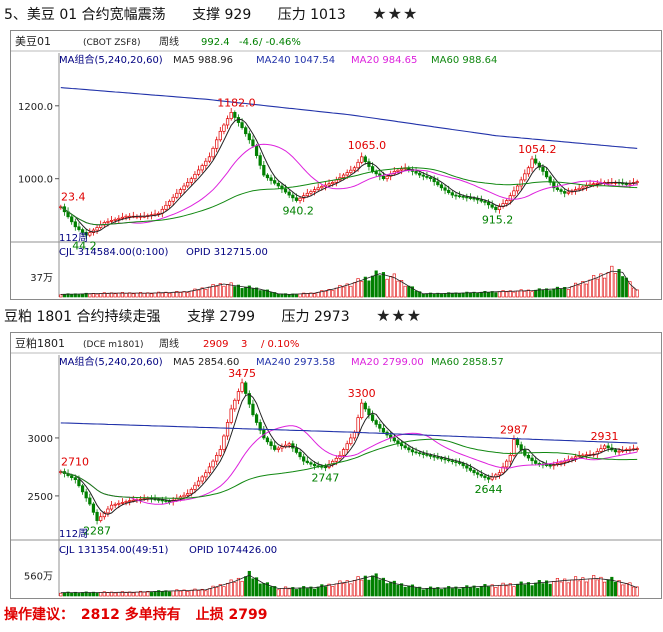 This screenshot has width=663, height=632. What do you see at coordinates (295, 60) in the screenshot?
I see `ma240-legend: MA240 1047.54` at bounding box center [295, 60].